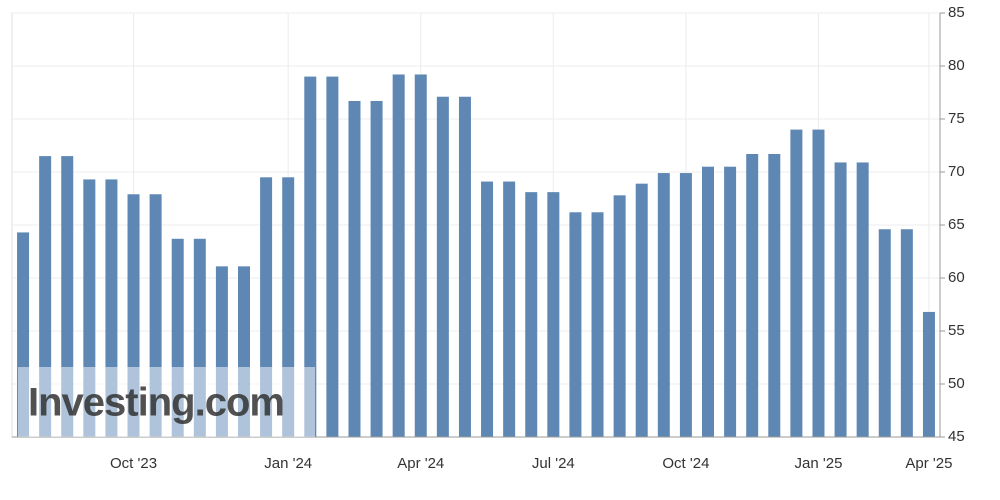 This screenshot has height=500, width=1000. What do you see at coordinates (956, 118) in the screenshot?
I see `y-tick-label: 75` at bounding box center [956, 118].